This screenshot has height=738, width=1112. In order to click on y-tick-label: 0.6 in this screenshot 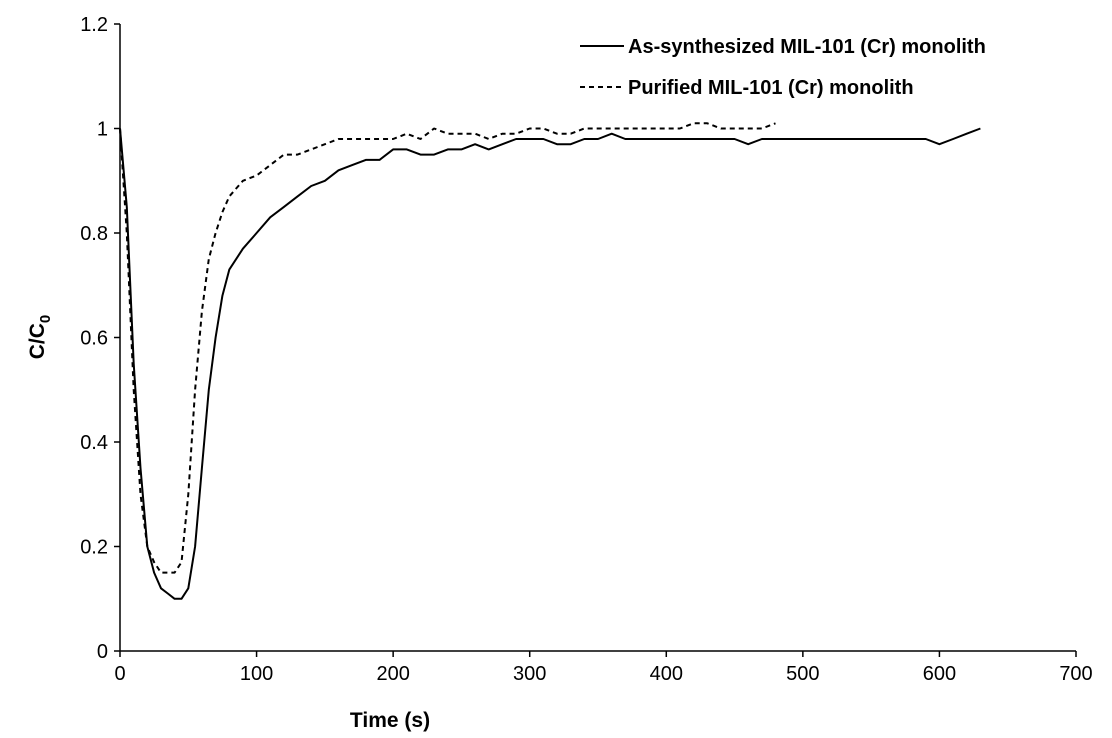, I will do `click(94, 339)`.